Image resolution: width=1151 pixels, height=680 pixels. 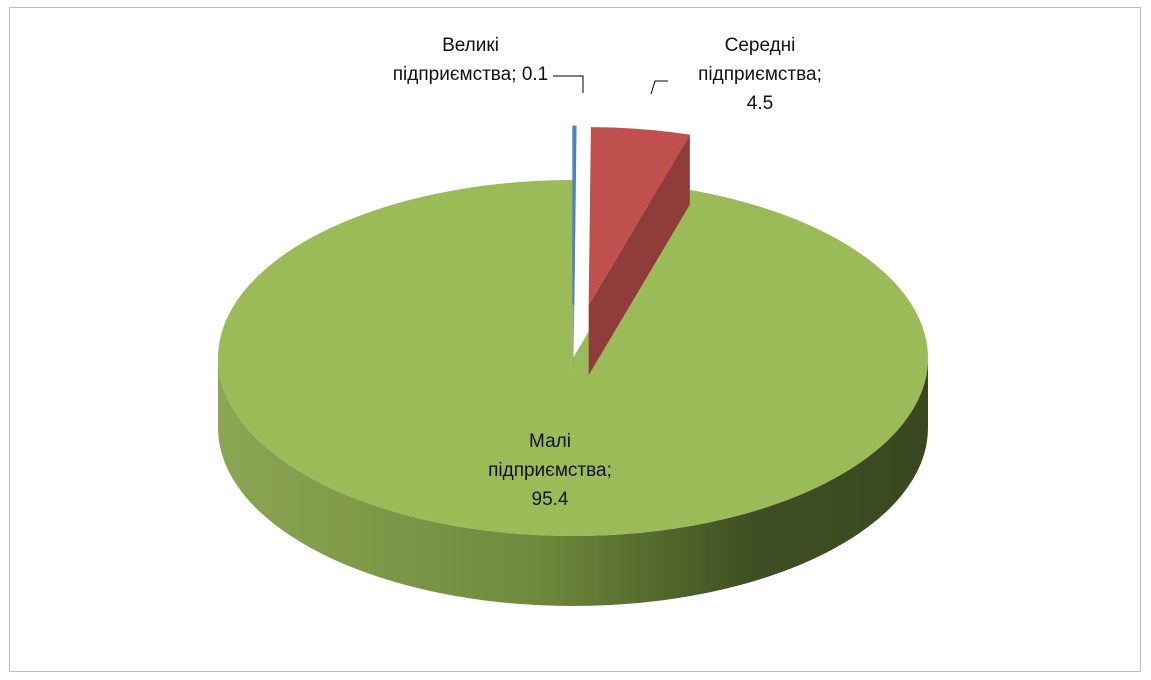 I want to click on data-label: Середні підприємства; 4.5, so click(x=760, y=74).